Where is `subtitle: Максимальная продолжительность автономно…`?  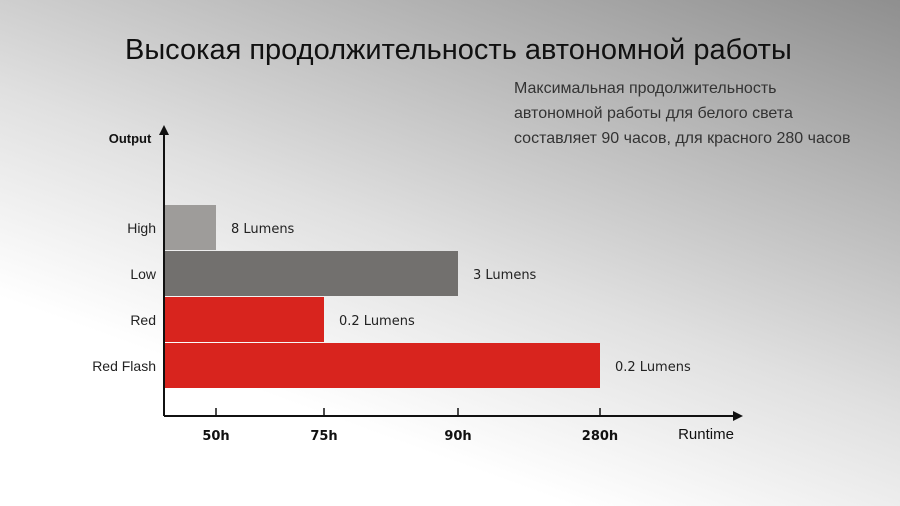 subtitle: Максимальная продолжительность автономно… is located at coordinates (682, 113).